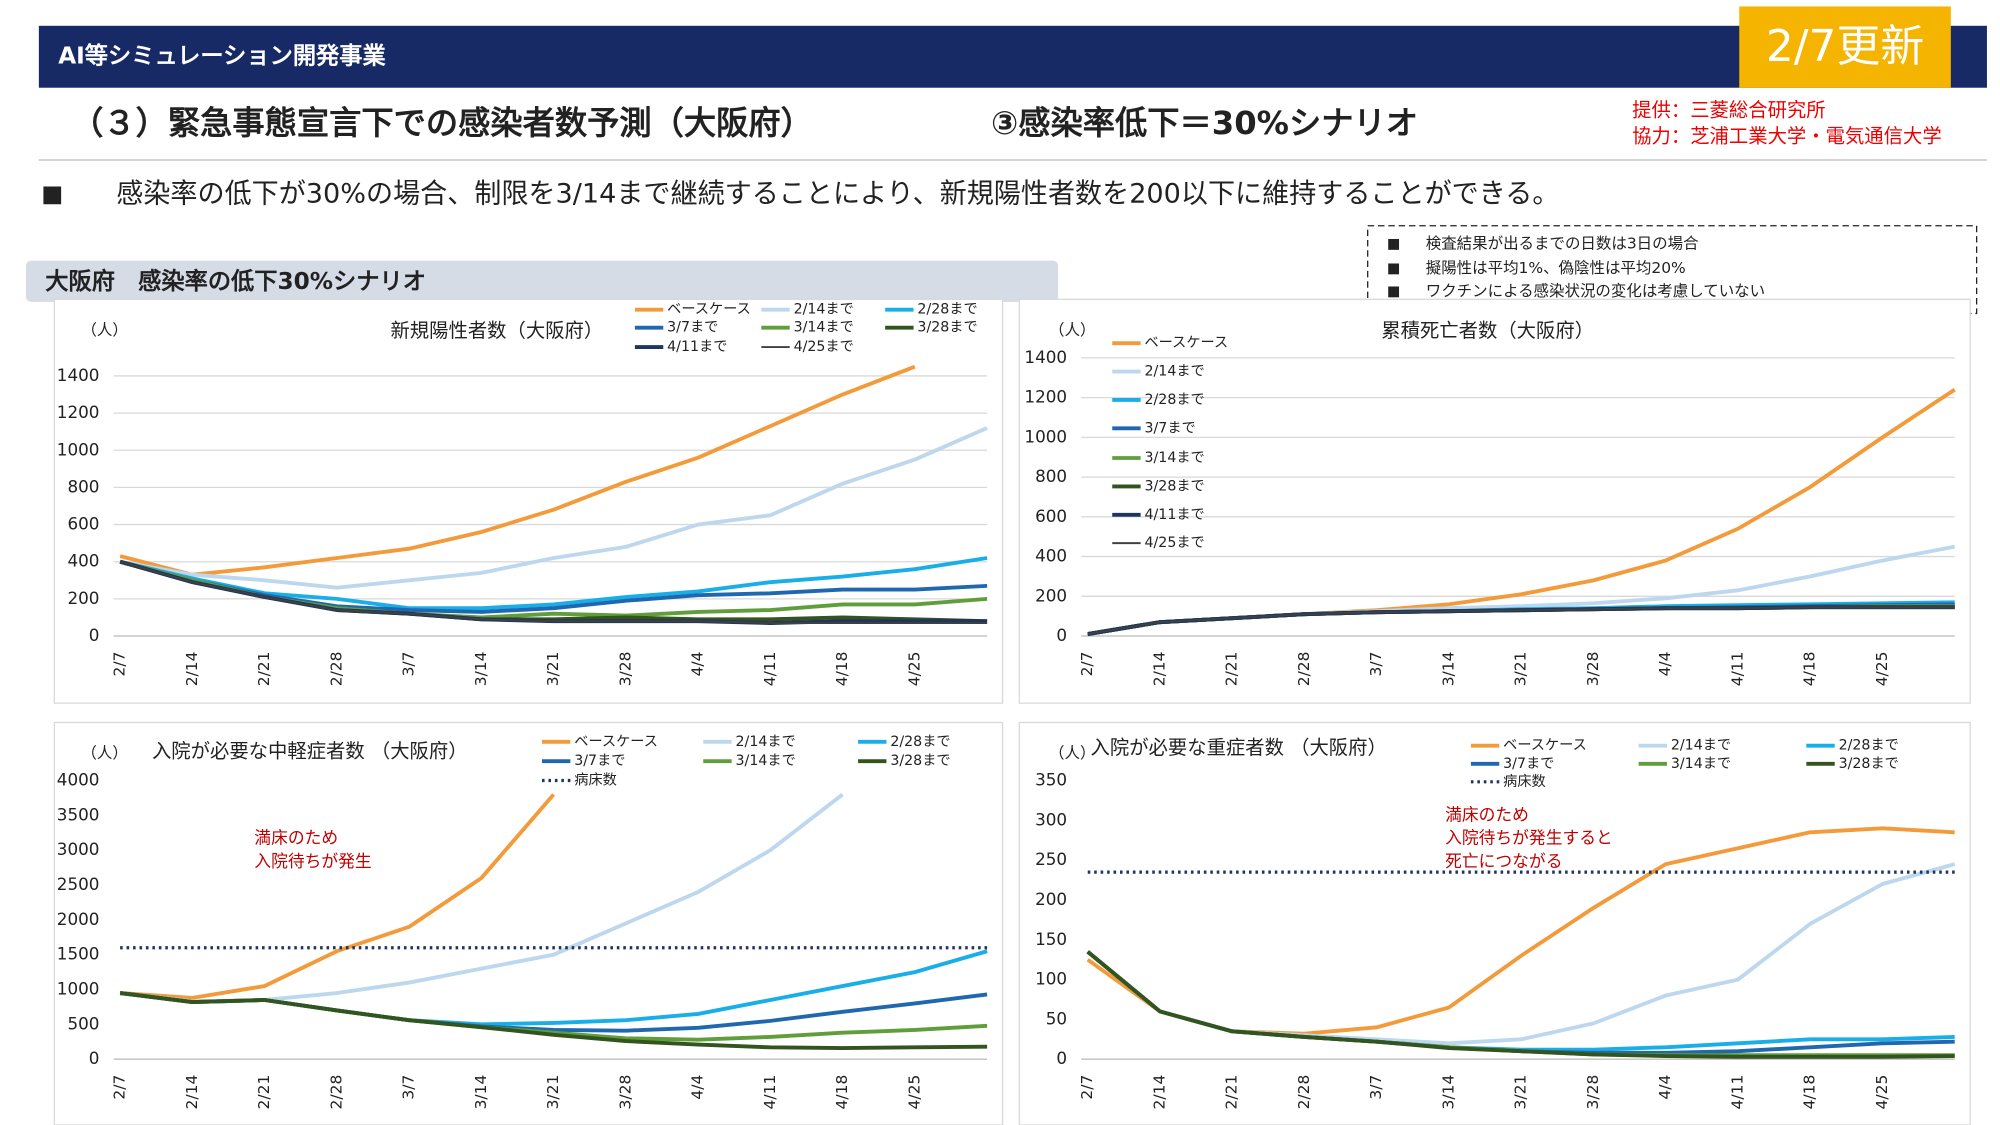 The image size is (2000, 1125). What do you see at coordinates (1051, 819) in the screenshot?
I see `y-tick-label: 300` at bounding box center [1051, 819].